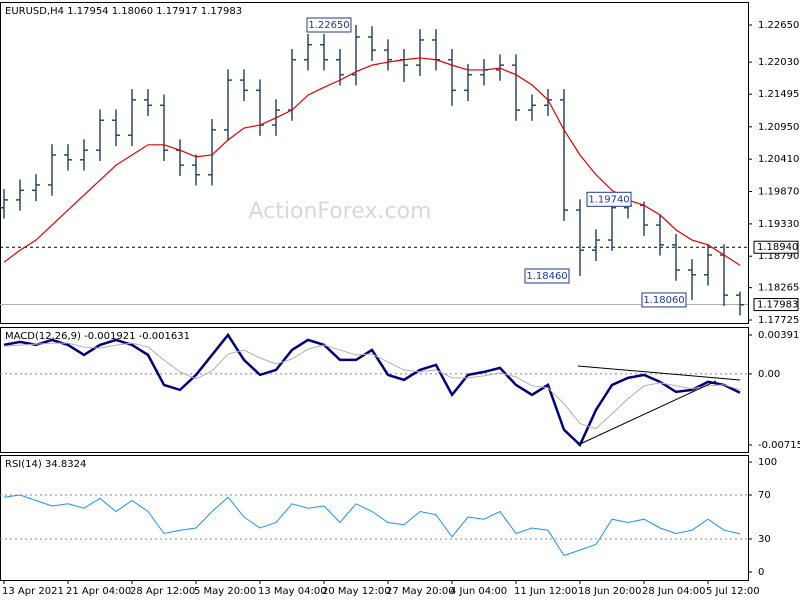  Describe the element at coordinates (778, 288) in the screenshot. I see `y-tick-label: 1.18265` at that location.